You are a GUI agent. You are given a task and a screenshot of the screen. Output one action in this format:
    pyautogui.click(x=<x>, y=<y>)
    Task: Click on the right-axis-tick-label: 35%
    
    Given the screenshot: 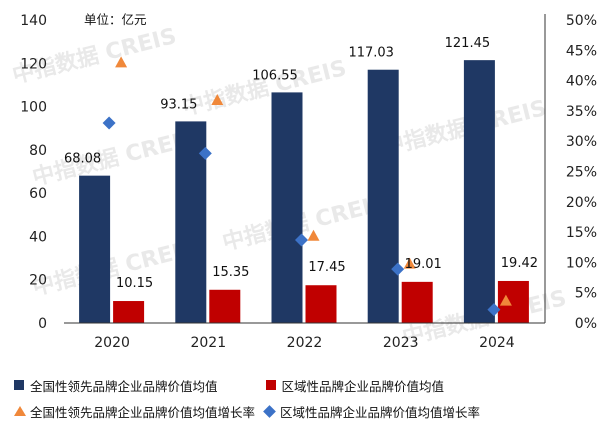 What is the action you would take?
    pyautogui.click(x=581, y=112)
    